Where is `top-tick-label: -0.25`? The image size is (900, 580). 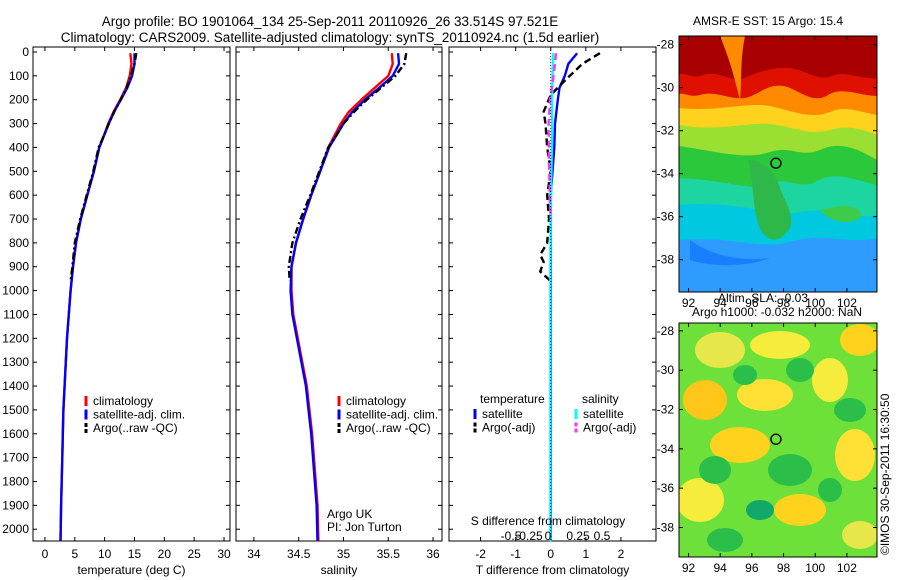
top-tick-label: -0.25 is located at coordinates (529, 536).